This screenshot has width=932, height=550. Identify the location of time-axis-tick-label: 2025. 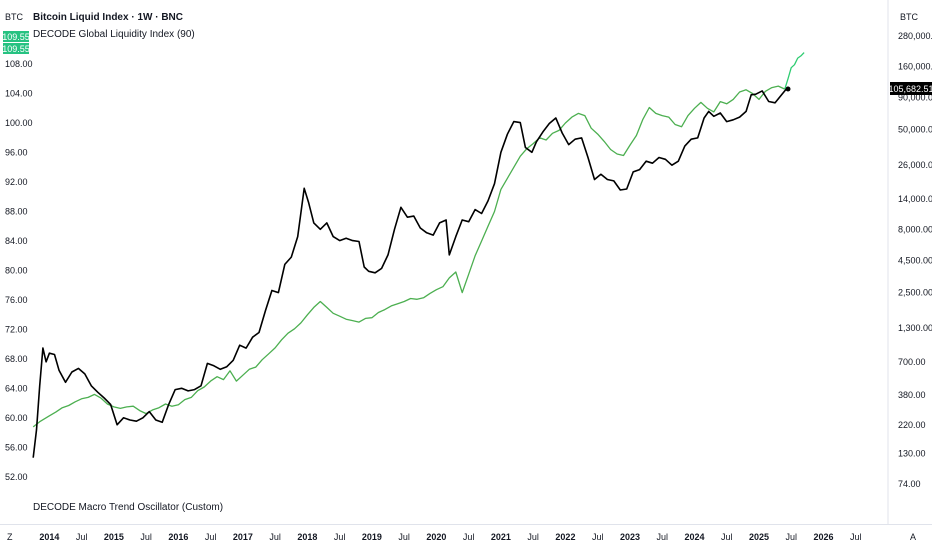
(759, 537).